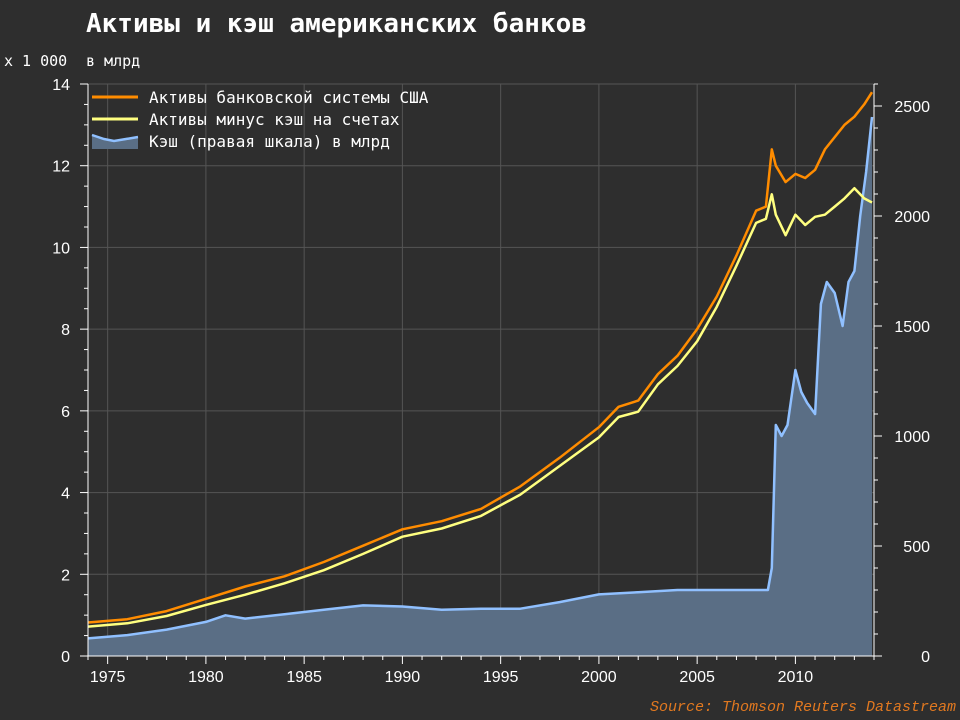  I want to click on legend-swatch-line, so click(115, 138).